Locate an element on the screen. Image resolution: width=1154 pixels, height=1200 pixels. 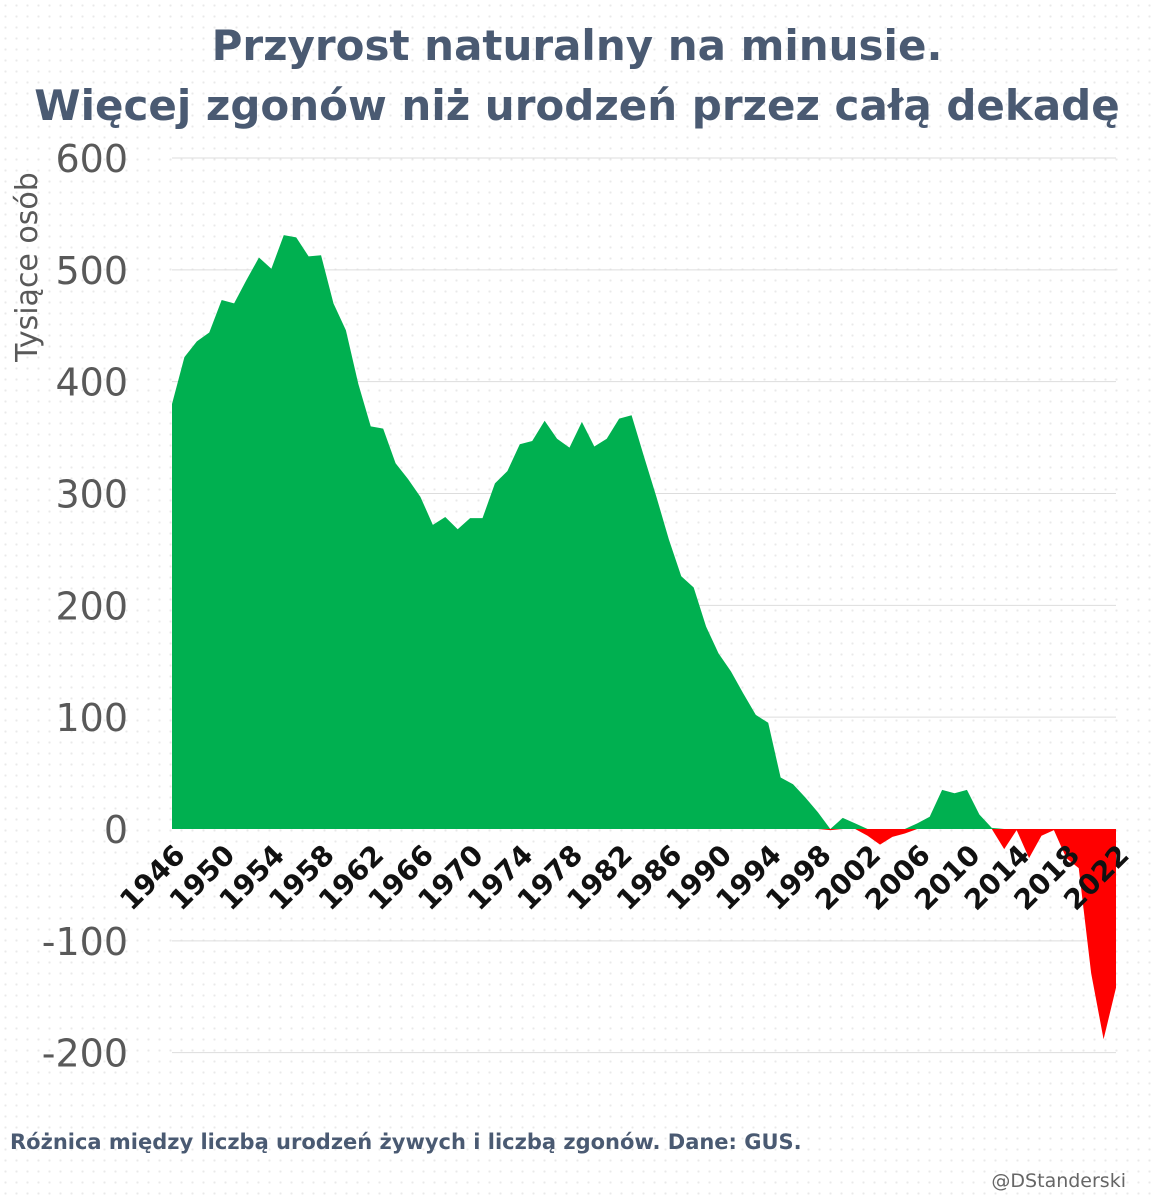
y-tick-label: 300 is located at coordinates (91, 495).